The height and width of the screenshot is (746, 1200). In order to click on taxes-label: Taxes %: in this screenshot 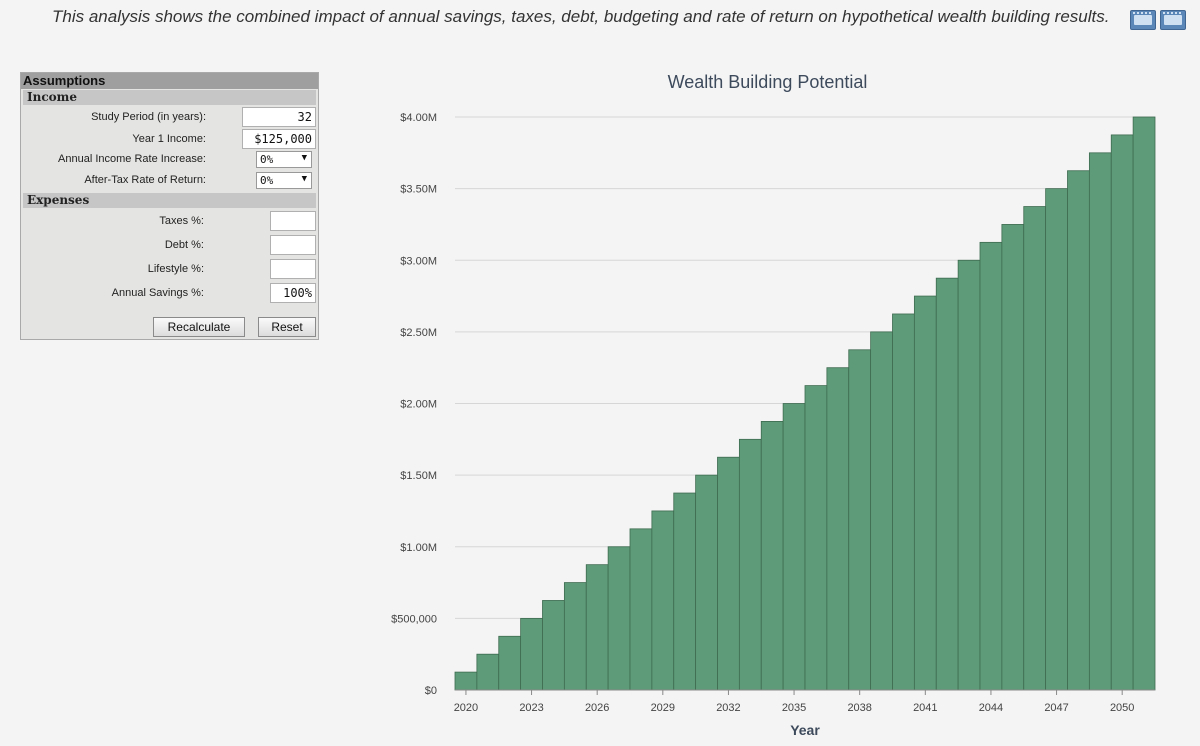, I will do `click(181, 221)`.